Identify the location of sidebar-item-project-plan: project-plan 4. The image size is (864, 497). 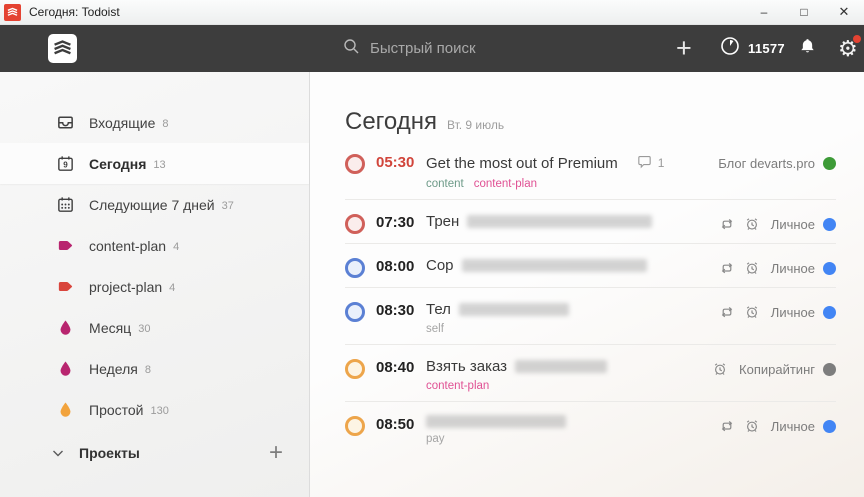
(154, 286).